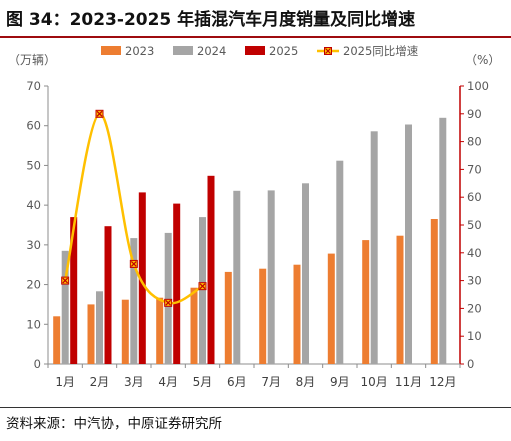  What do you see at coordinates (168, 382) in the screenshot?
I see `x-tick-label: 4月` at bounding box center [168, 382].